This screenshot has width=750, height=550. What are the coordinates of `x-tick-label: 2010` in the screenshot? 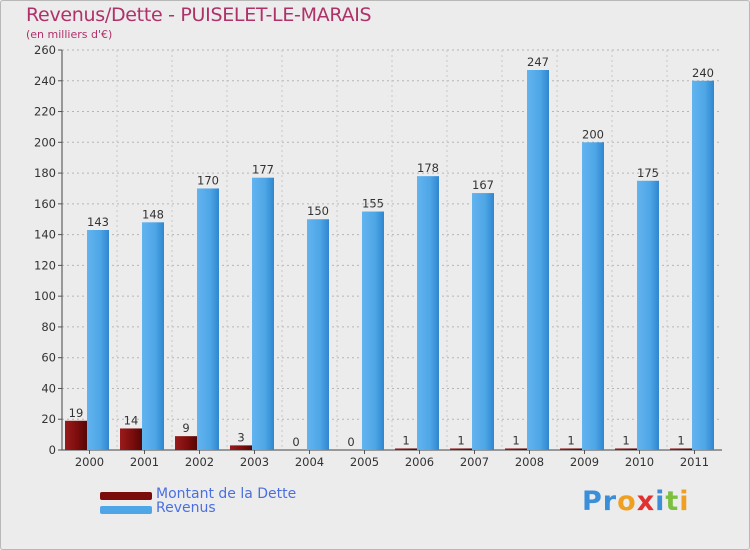 It's located at (639, 462).